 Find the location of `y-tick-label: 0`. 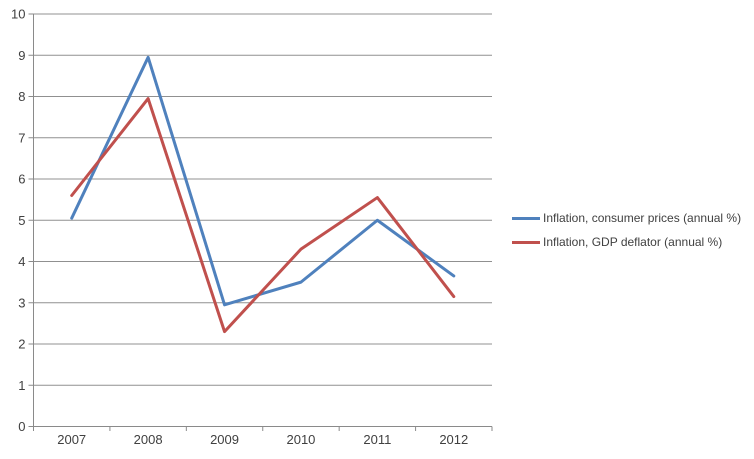

y-tick-label: 0 is located at coordinates (21, 426).